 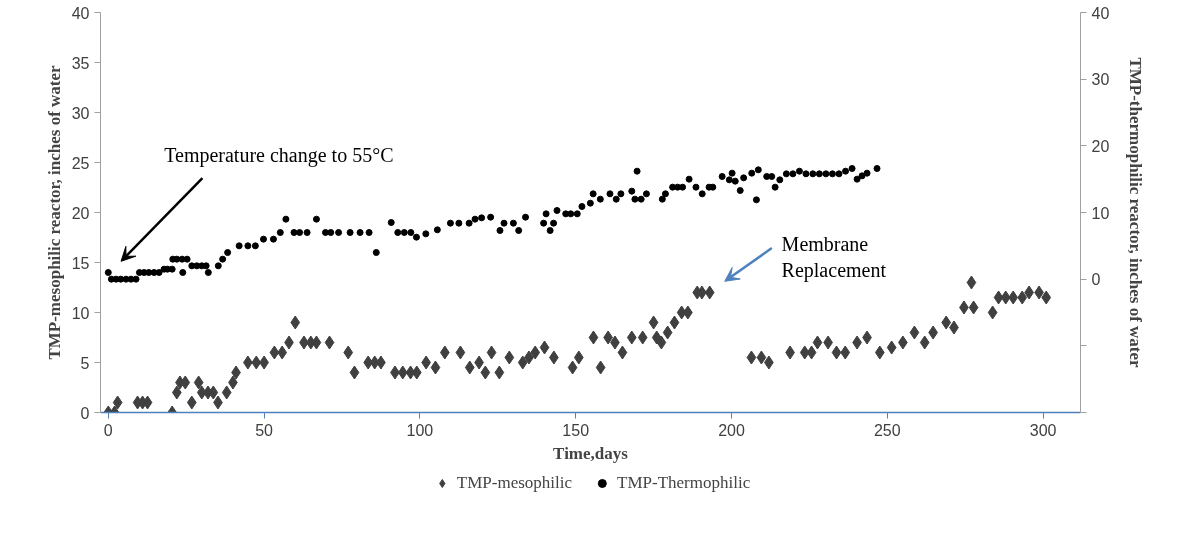 I want to click on x-tick-label: 150, so click(x=576, y=430).